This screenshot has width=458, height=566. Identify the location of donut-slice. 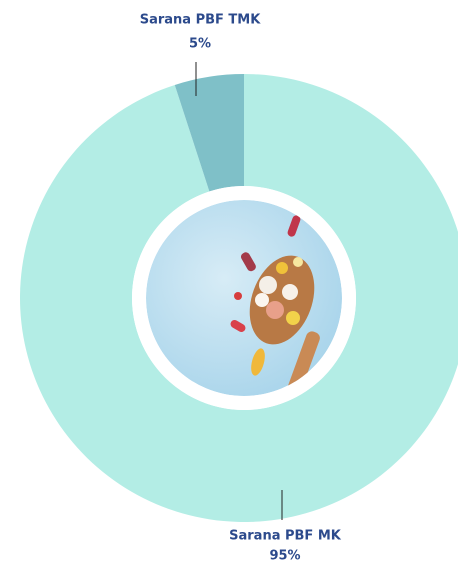
(209, 133).